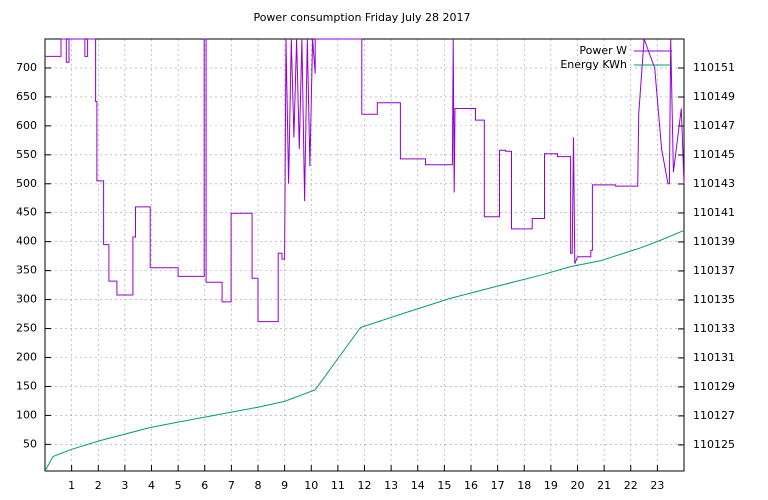 This screenshot has width=768, height=500. What do you see at coordinates (30, 443) in the screenshot?
I see `y-tick-label: 50` at bounding box center [30, 443].